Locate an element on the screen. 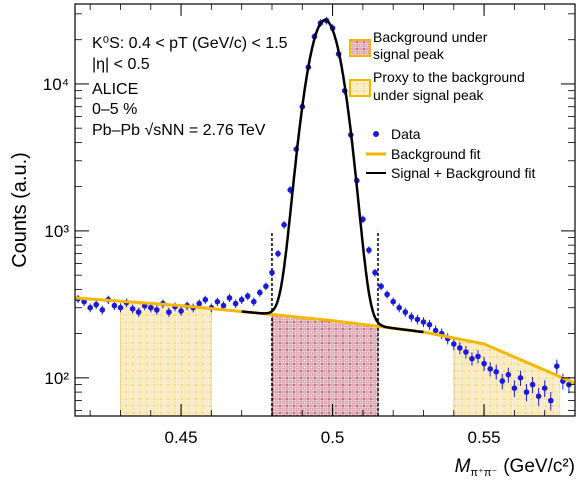 The image size is (576, 481). x-axis-title: Mπ⁺π⁻ (GeV/c²) is located at coordinates (515, 467).